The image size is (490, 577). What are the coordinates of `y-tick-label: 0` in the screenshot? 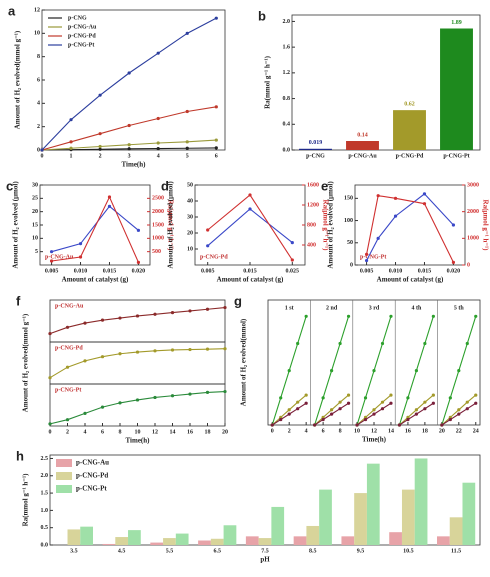 It's located at (38, 150).